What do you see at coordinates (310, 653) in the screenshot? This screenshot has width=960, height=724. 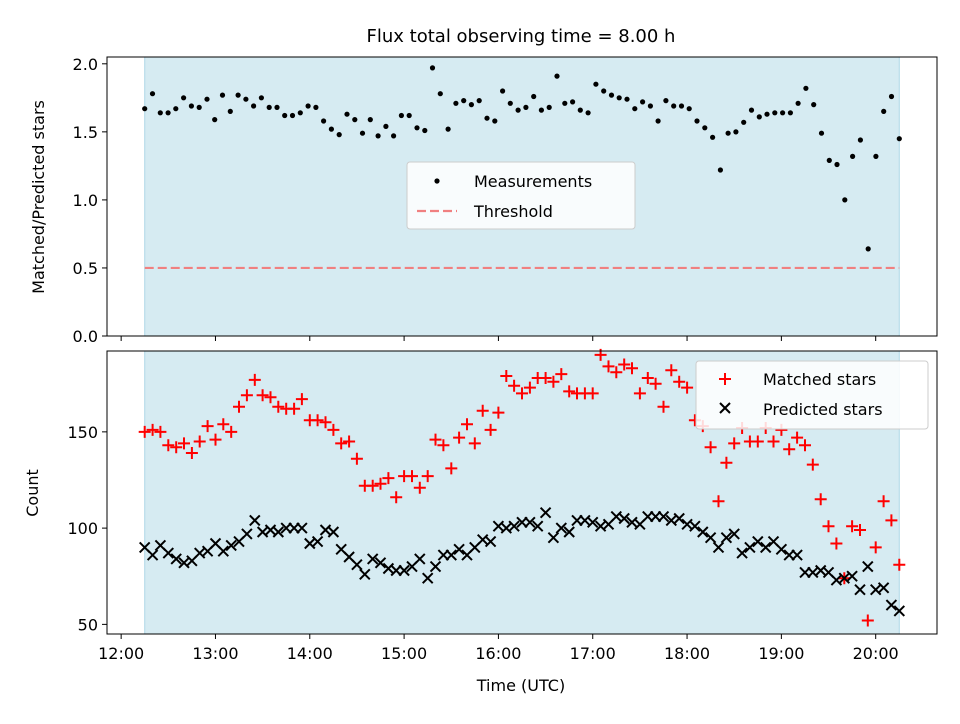 I see `x-tick-label: 14:00` at bounding box center [310, 653].